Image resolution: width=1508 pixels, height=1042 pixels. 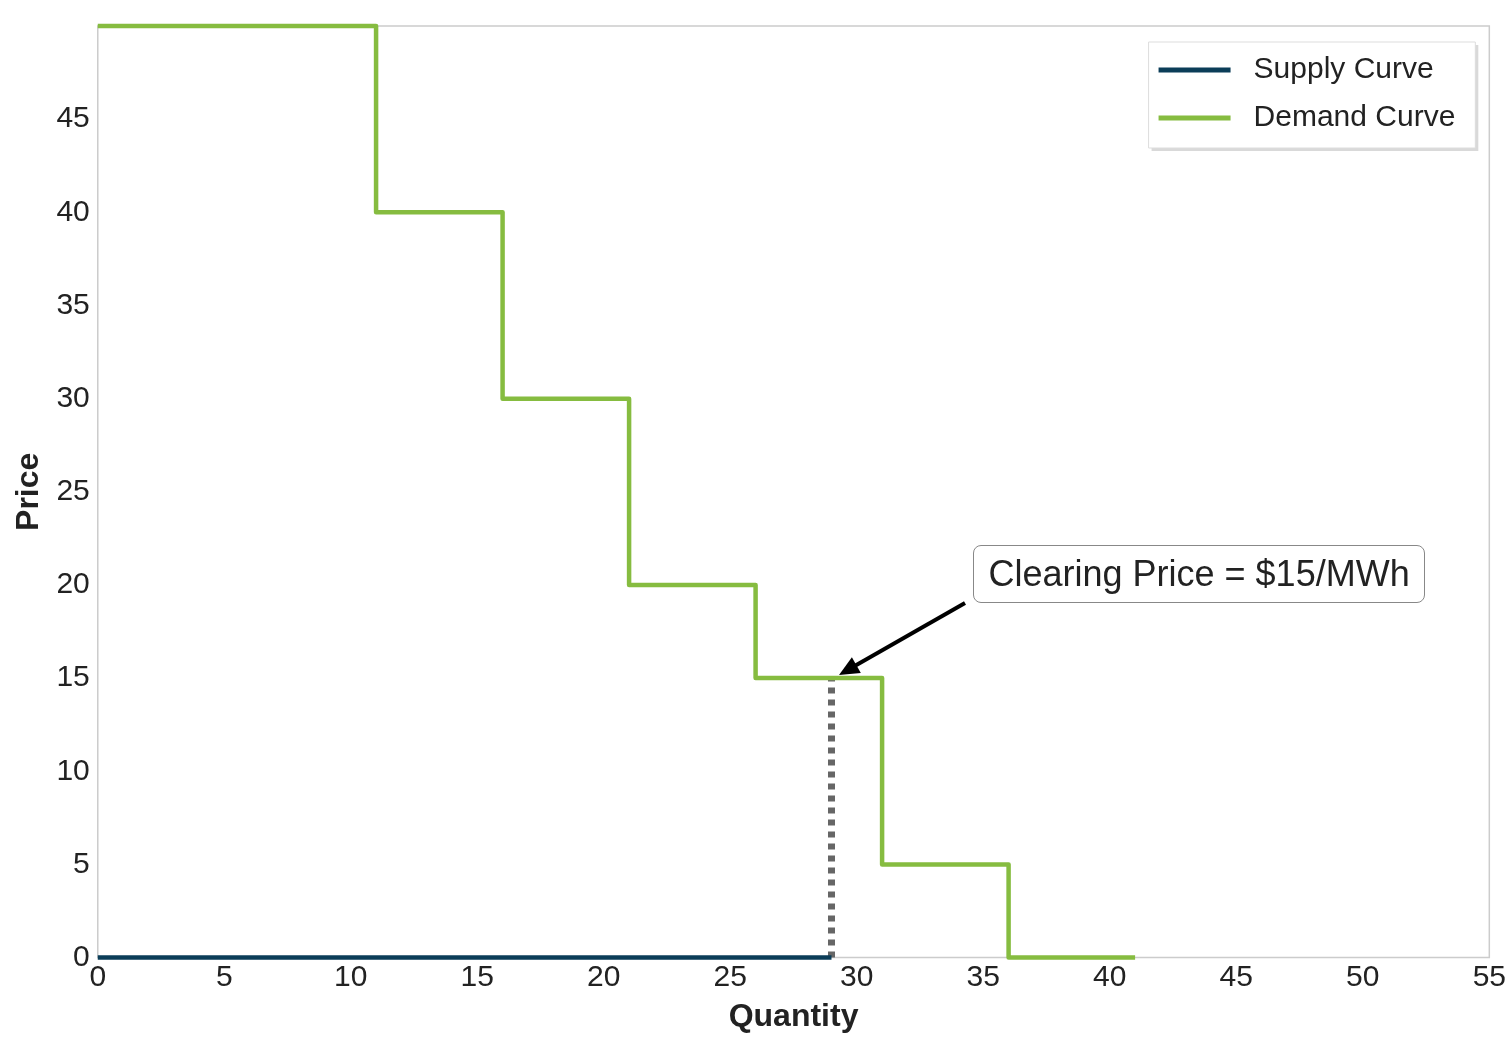 What do you see at coordinates (27, 491) in the screenshot?
I see `y-axis-title: Price` at bounding box center [27, 491].